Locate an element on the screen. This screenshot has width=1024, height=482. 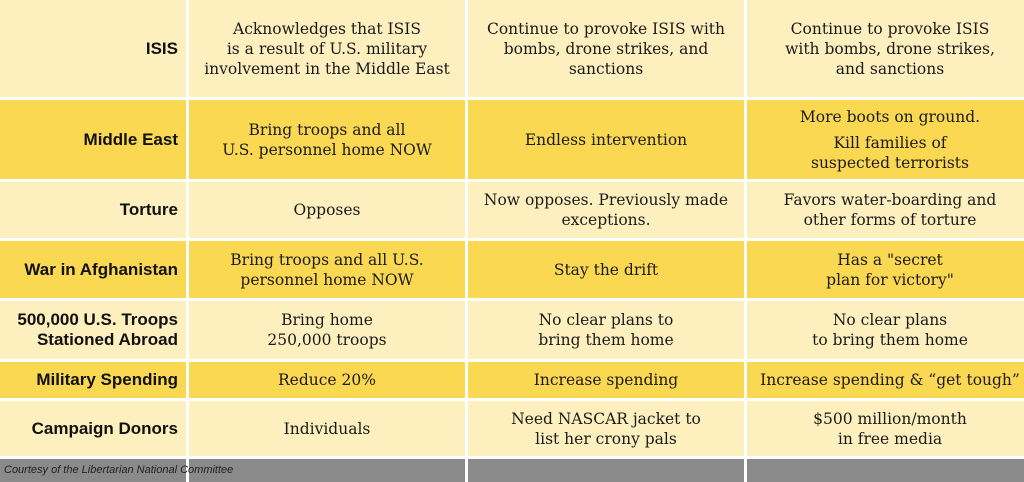
cell-line: Opposes is located at coordinates (327, 210).